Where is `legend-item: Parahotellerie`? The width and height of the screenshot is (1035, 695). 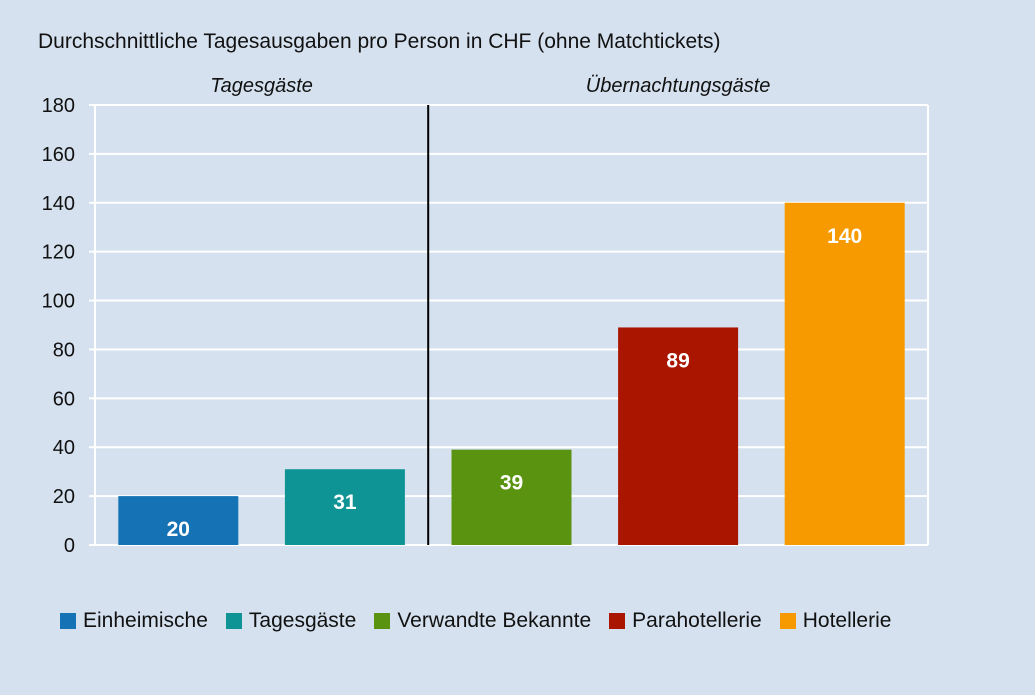
legend-item: Parahotellerie is located at coordinates (685, 621).